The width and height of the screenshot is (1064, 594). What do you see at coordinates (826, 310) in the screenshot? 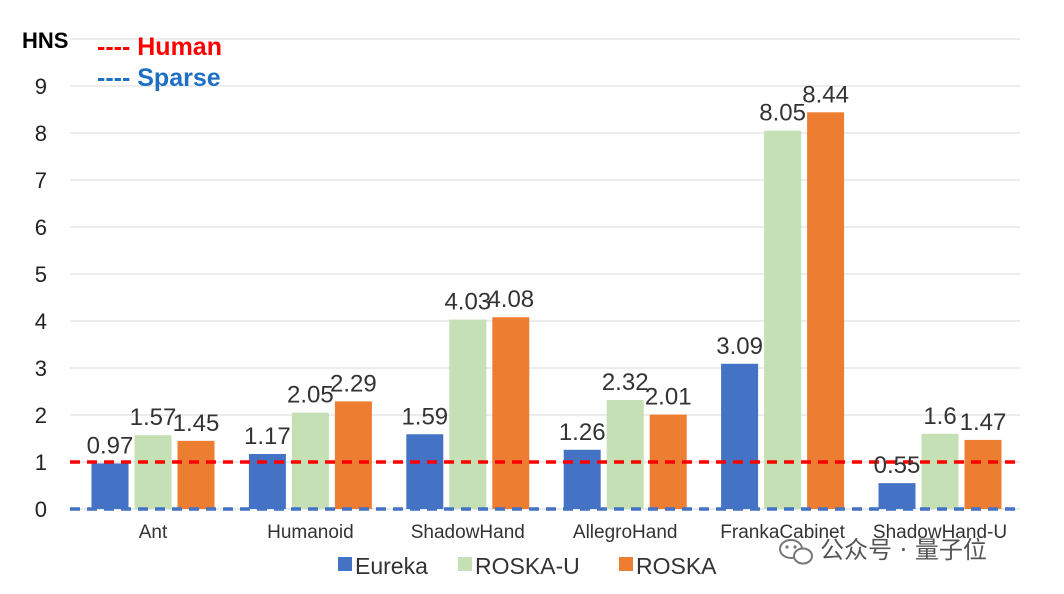
I see `bar-roska-frankacabinet` at bounding box center [826, 310].